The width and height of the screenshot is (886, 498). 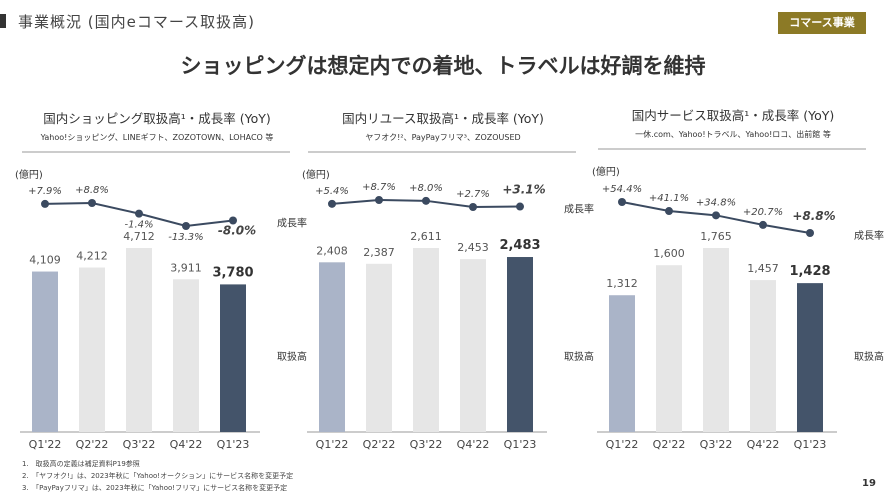 I want to click on panel-subtitle-reuse: ヤフオク!²、PayPayフリマ³、ZOZOUSED, so click(x=443, y=137).